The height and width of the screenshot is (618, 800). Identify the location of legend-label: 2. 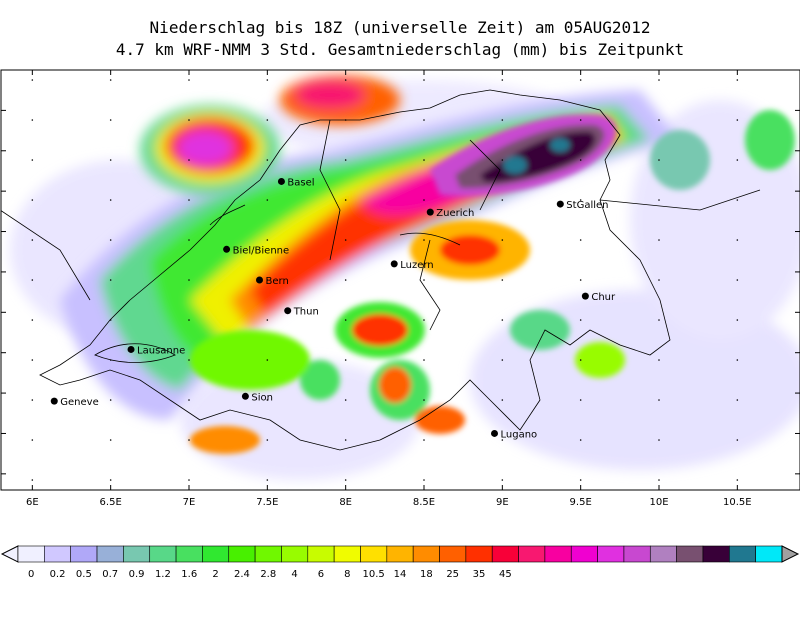
(215, 574).